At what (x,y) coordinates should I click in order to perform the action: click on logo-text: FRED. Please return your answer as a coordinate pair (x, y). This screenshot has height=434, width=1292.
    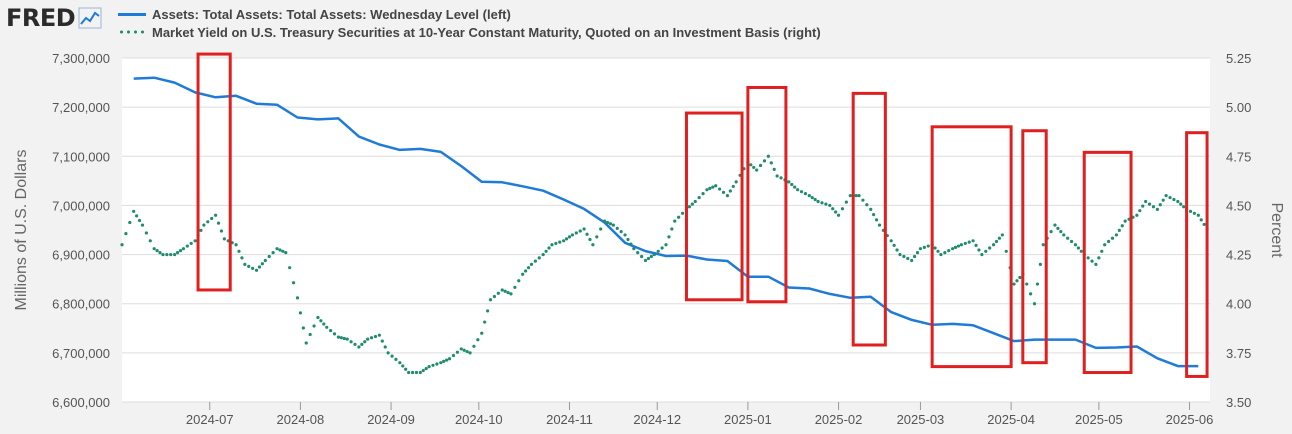
    Looking at the image, I should click on (41, 18).